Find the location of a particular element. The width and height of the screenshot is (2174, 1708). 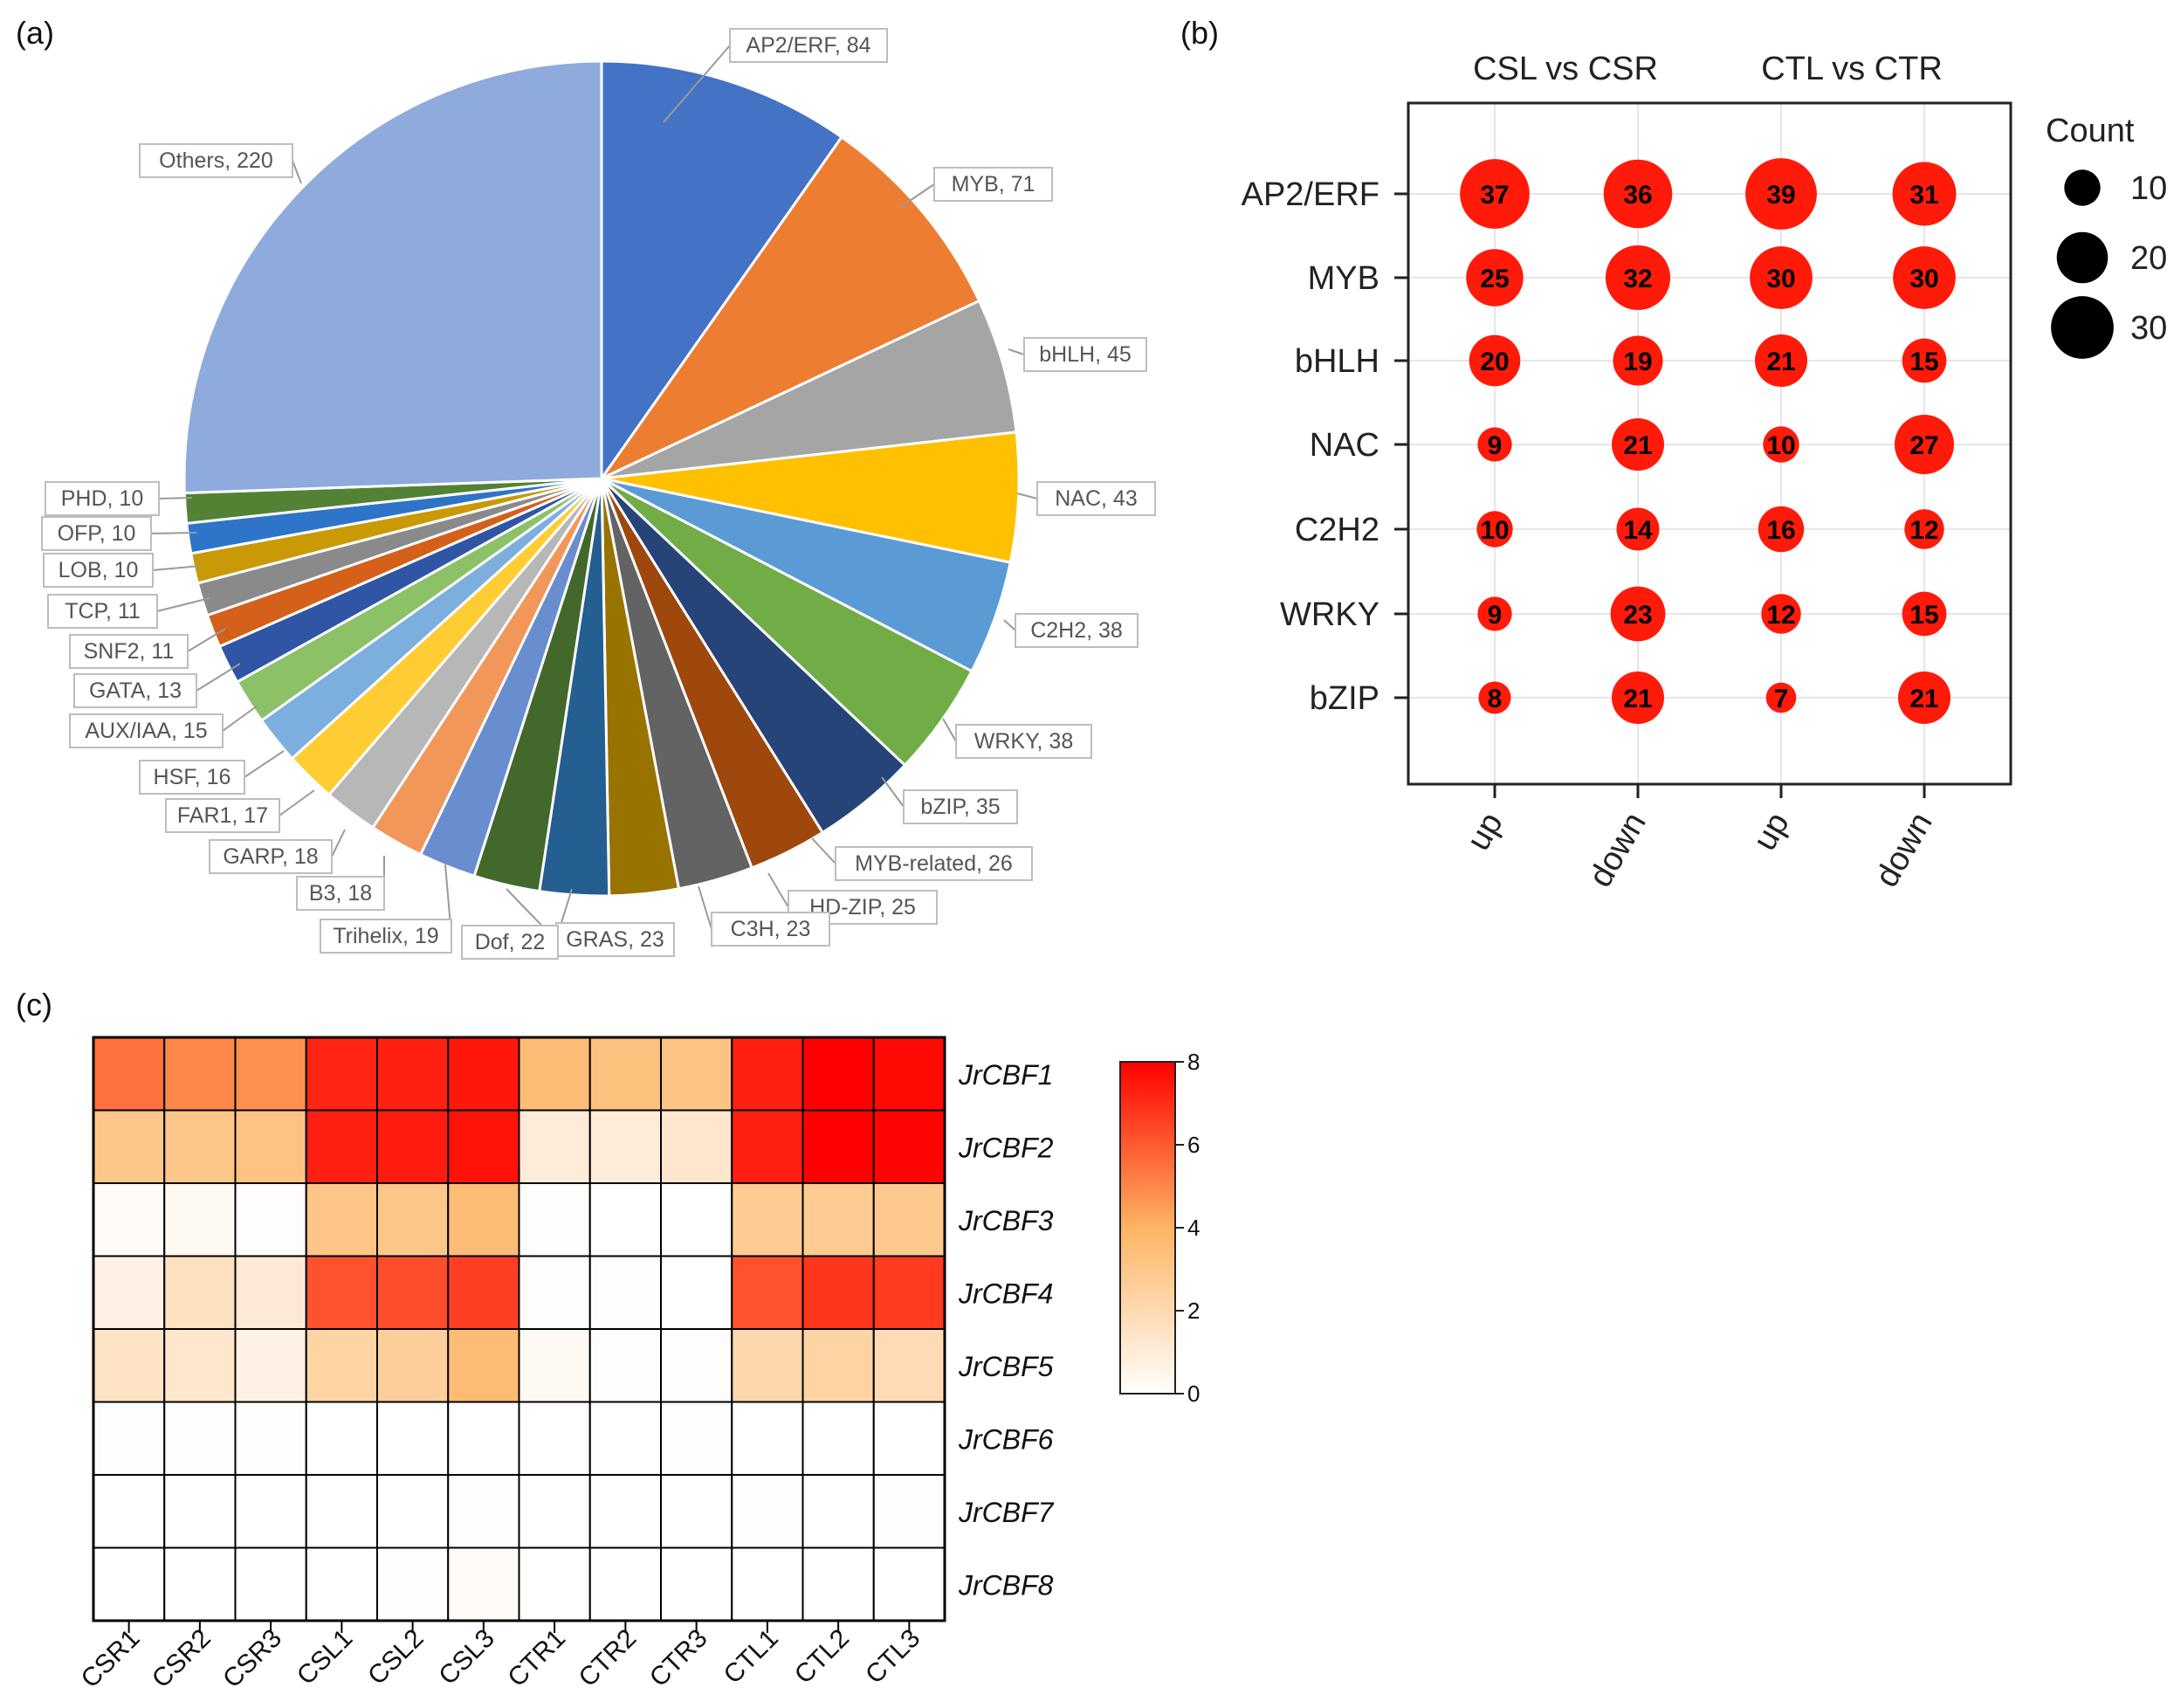

heat-cell-jrcbf2-ctl3 is located at coordinates (909, 1146).